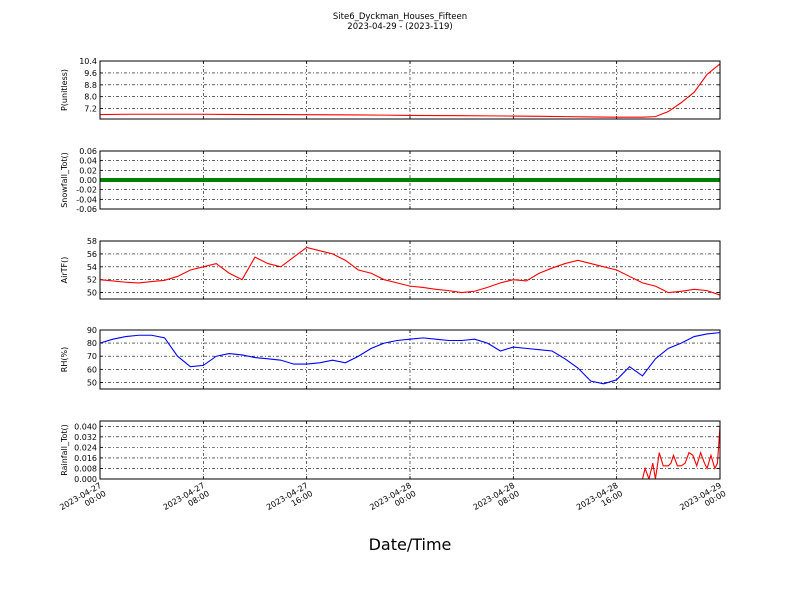 Image resolution: width=800 pixels, height=600 pixels. I want to click on y-tick-label: 58, so click(92, 241).